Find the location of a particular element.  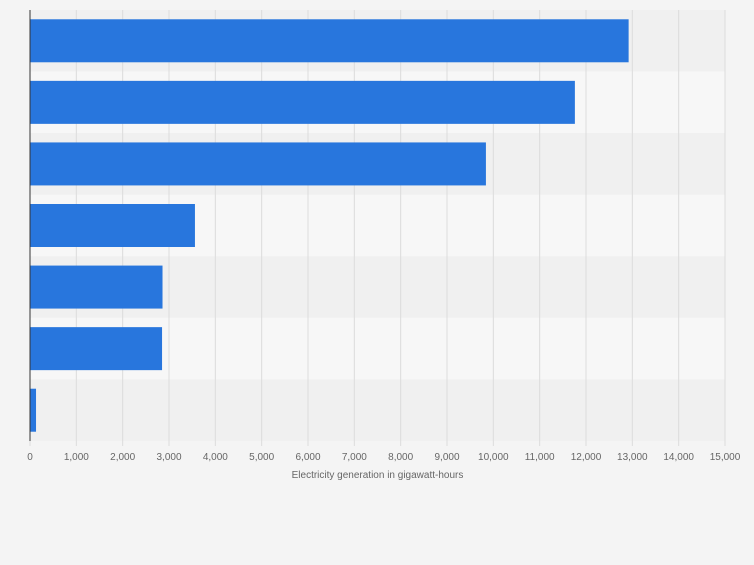

x-tick-label: 12,000 is located at coordinates (586, 457).